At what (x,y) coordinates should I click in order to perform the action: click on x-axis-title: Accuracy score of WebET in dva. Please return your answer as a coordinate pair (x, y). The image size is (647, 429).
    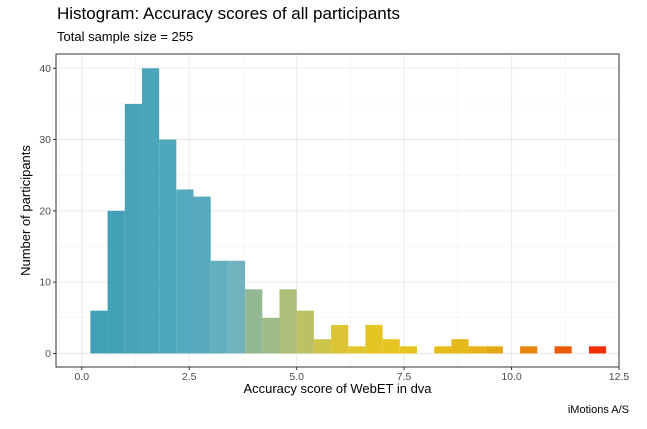
    Looking at the image, I should click on (337, 388).